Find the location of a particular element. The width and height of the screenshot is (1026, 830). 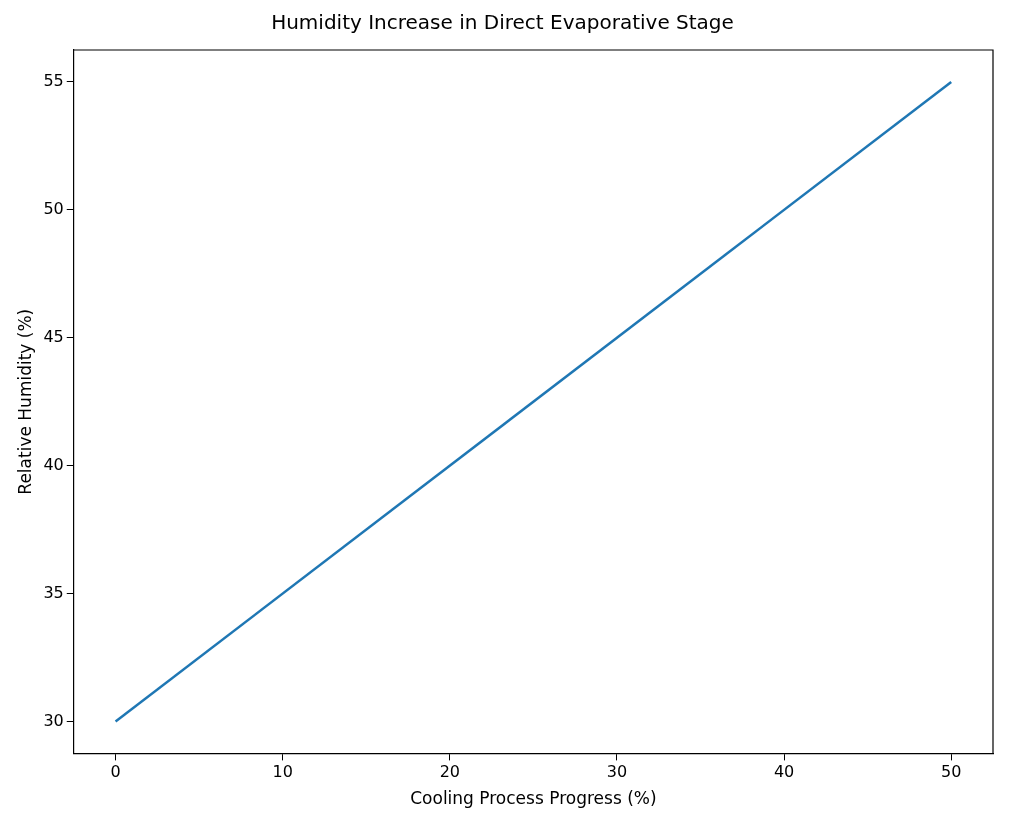

x-tick-label: 50 is located at coordinates (951, 772).